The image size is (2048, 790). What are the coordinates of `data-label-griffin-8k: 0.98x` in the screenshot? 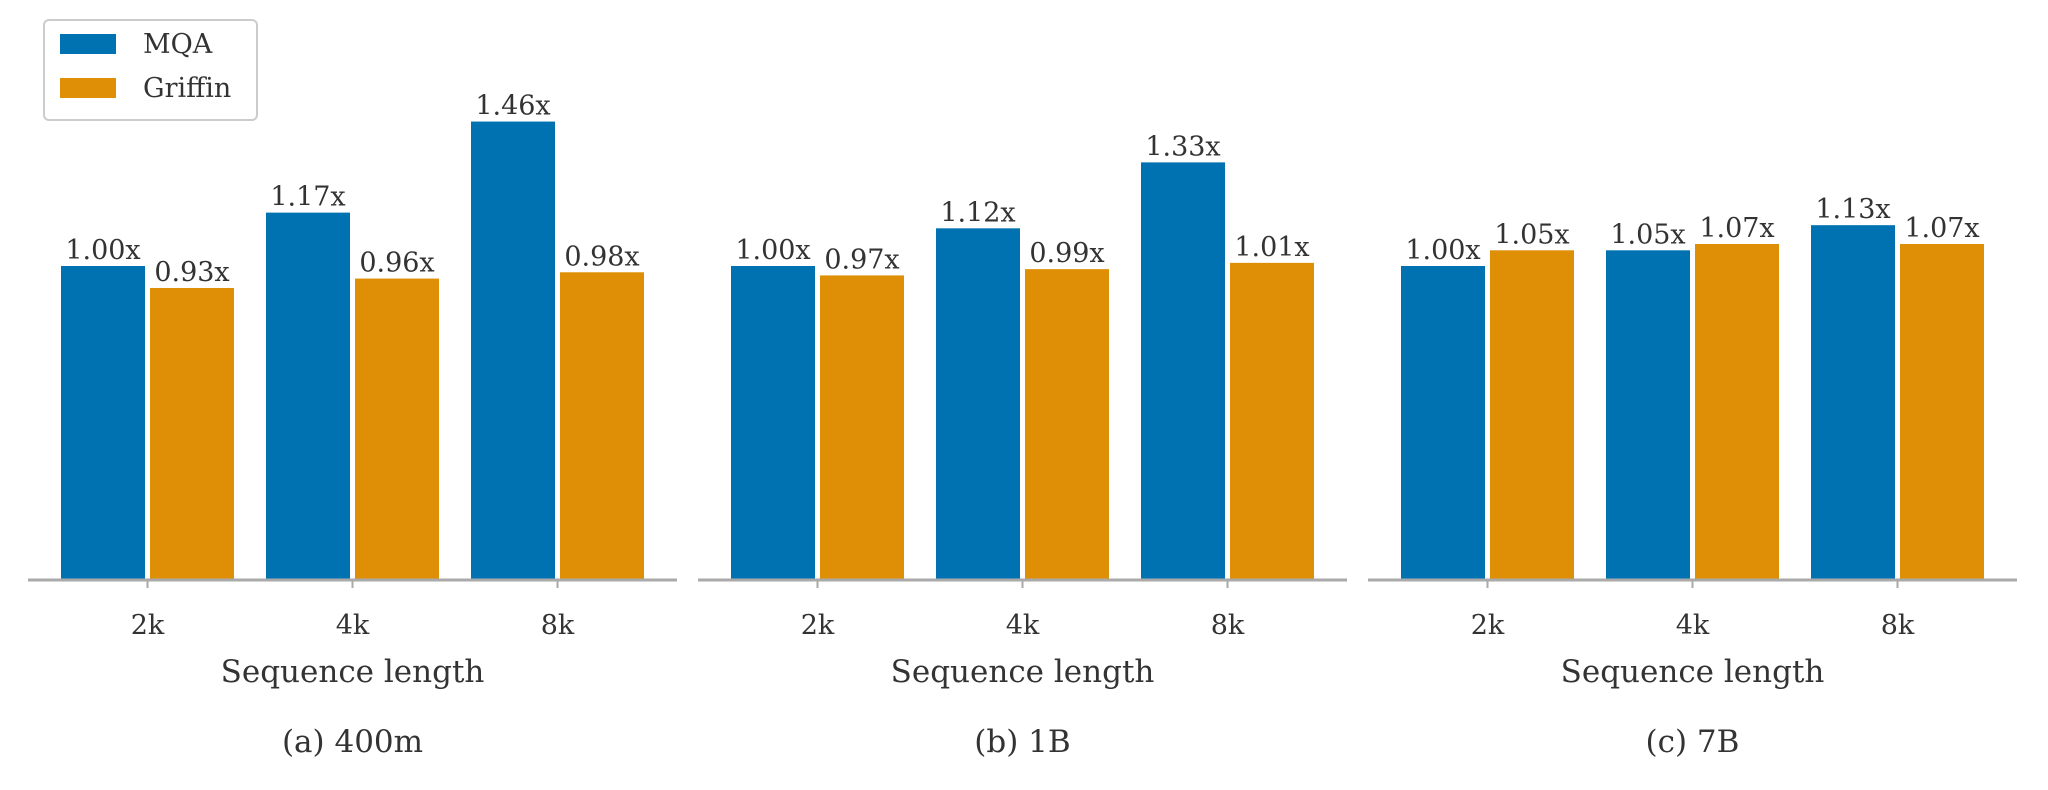 It's located at (601, 256).